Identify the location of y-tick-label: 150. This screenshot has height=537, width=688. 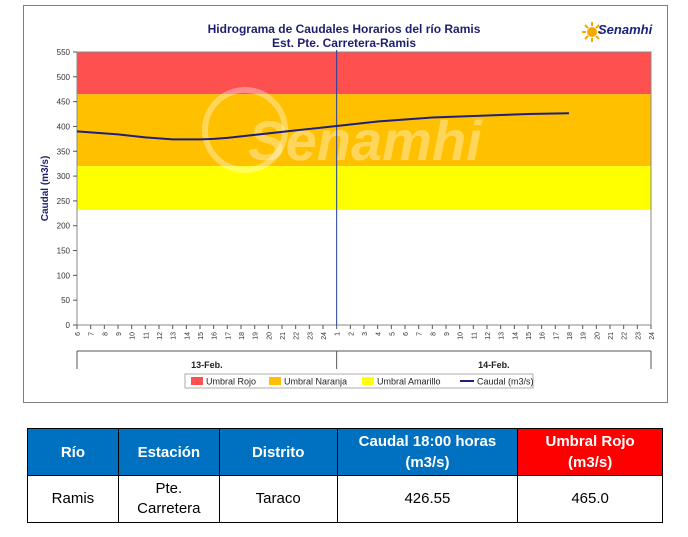
(64, 251).